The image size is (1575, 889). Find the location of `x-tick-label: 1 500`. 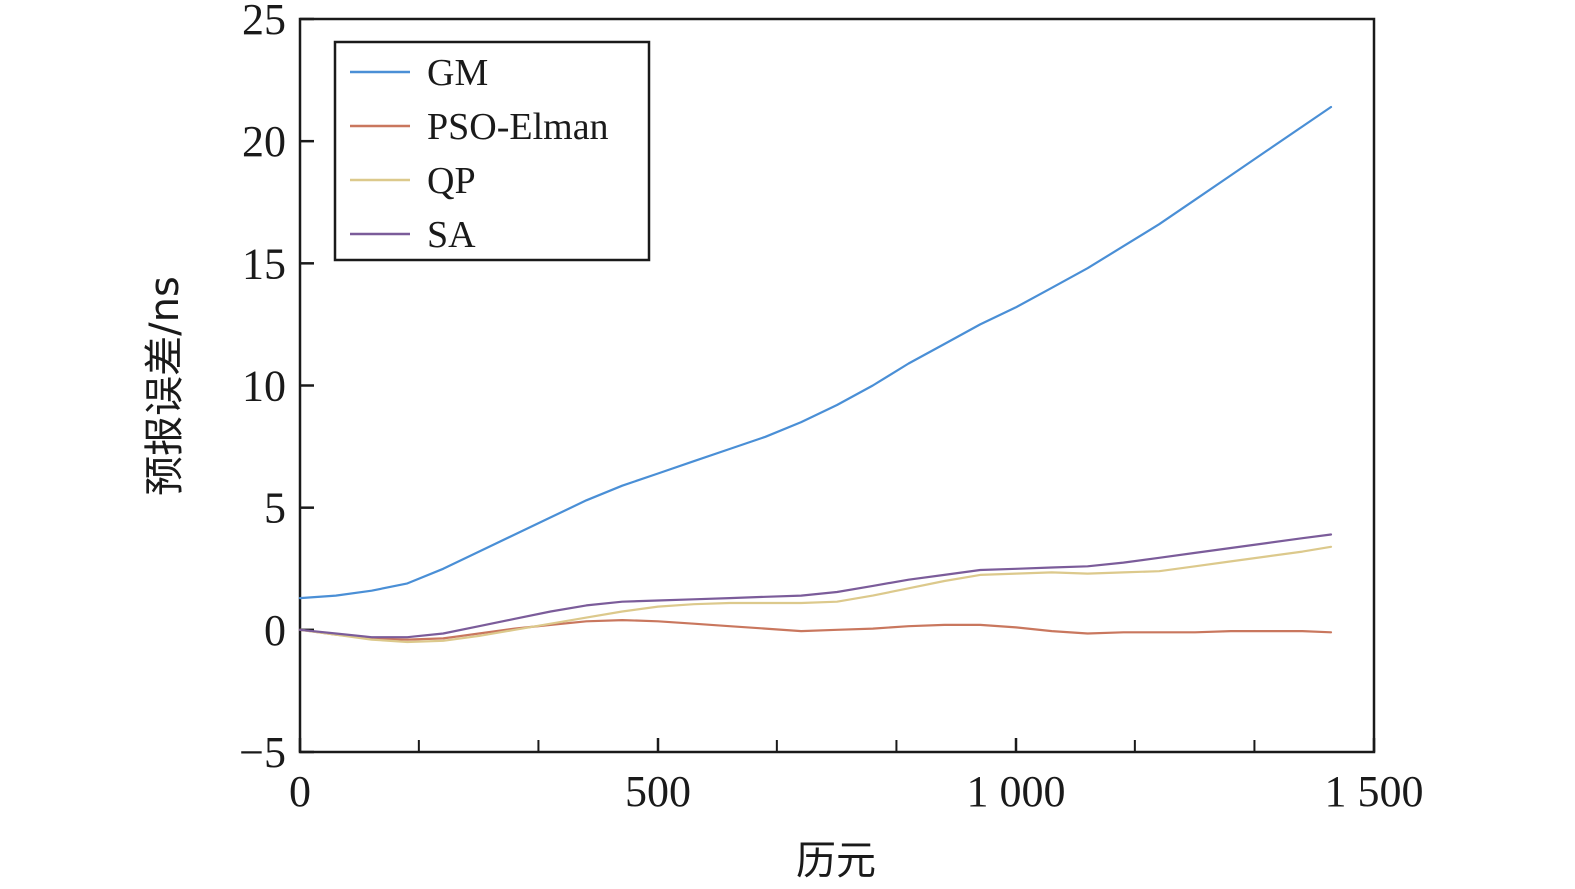

x-tick-label: 1 500 is located at coordinates (1374, 791).